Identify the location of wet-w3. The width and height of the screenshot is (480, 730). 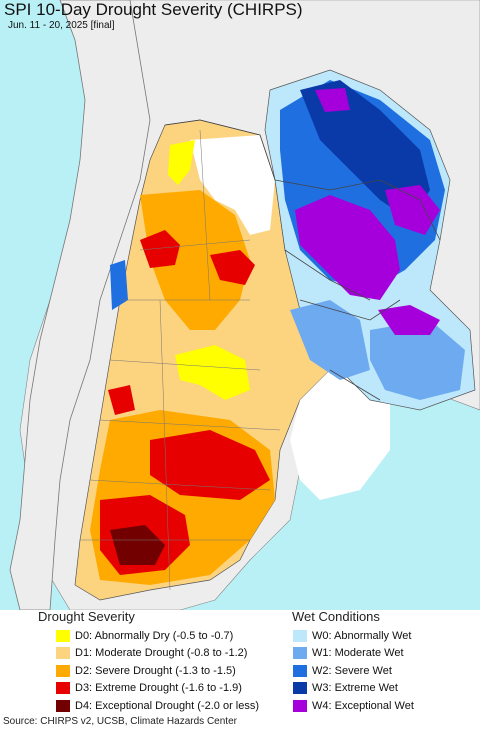
(365, 150).